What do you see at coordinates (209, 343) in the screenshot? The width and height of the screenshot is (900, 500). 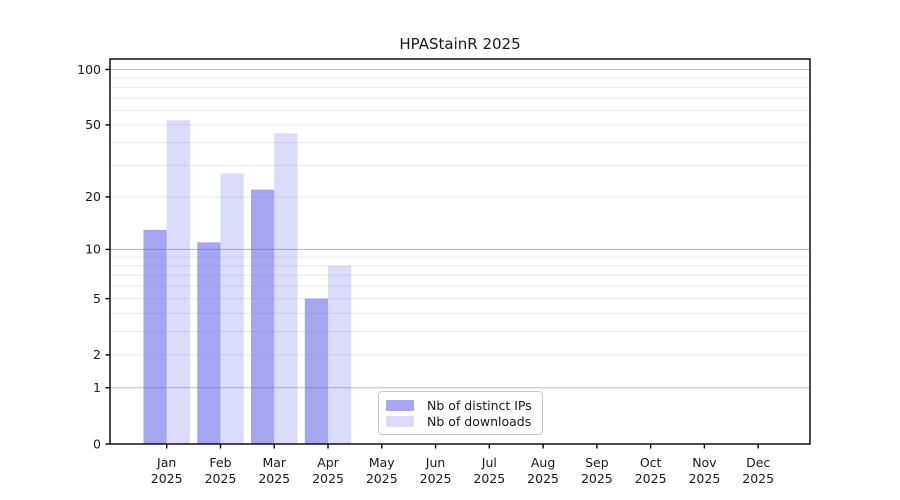 I see `bar-distinct-ips-feb` at bounding box center [209, 343].